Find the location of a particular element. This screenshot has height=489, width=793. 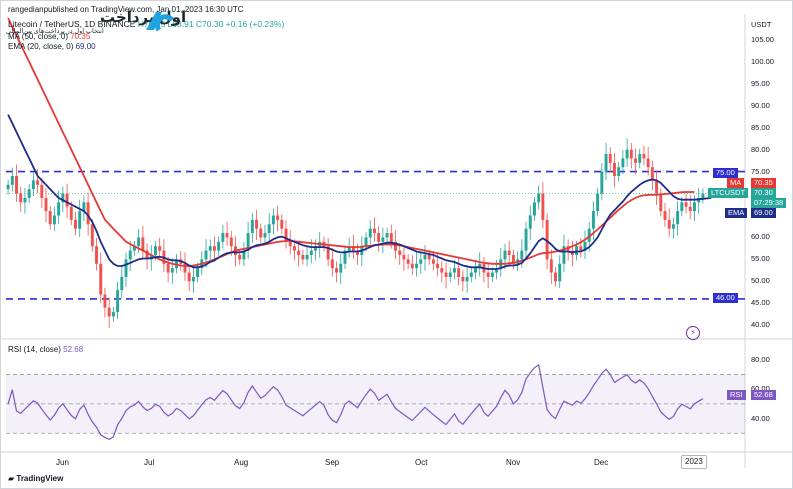

lightning-icon: ⚡ is located at coordinates (693, 333).